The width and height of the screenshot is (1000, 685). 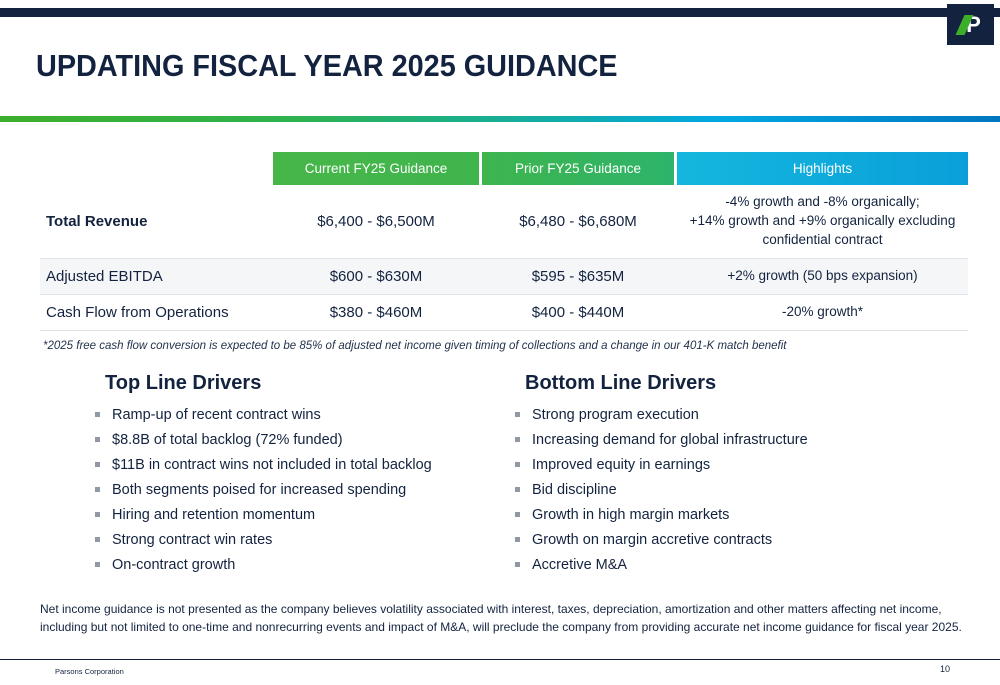 I want to click on slide-title: UPDATING FISCAL YEAR 2025 GUIDANCE, so click(x=327, y=65).